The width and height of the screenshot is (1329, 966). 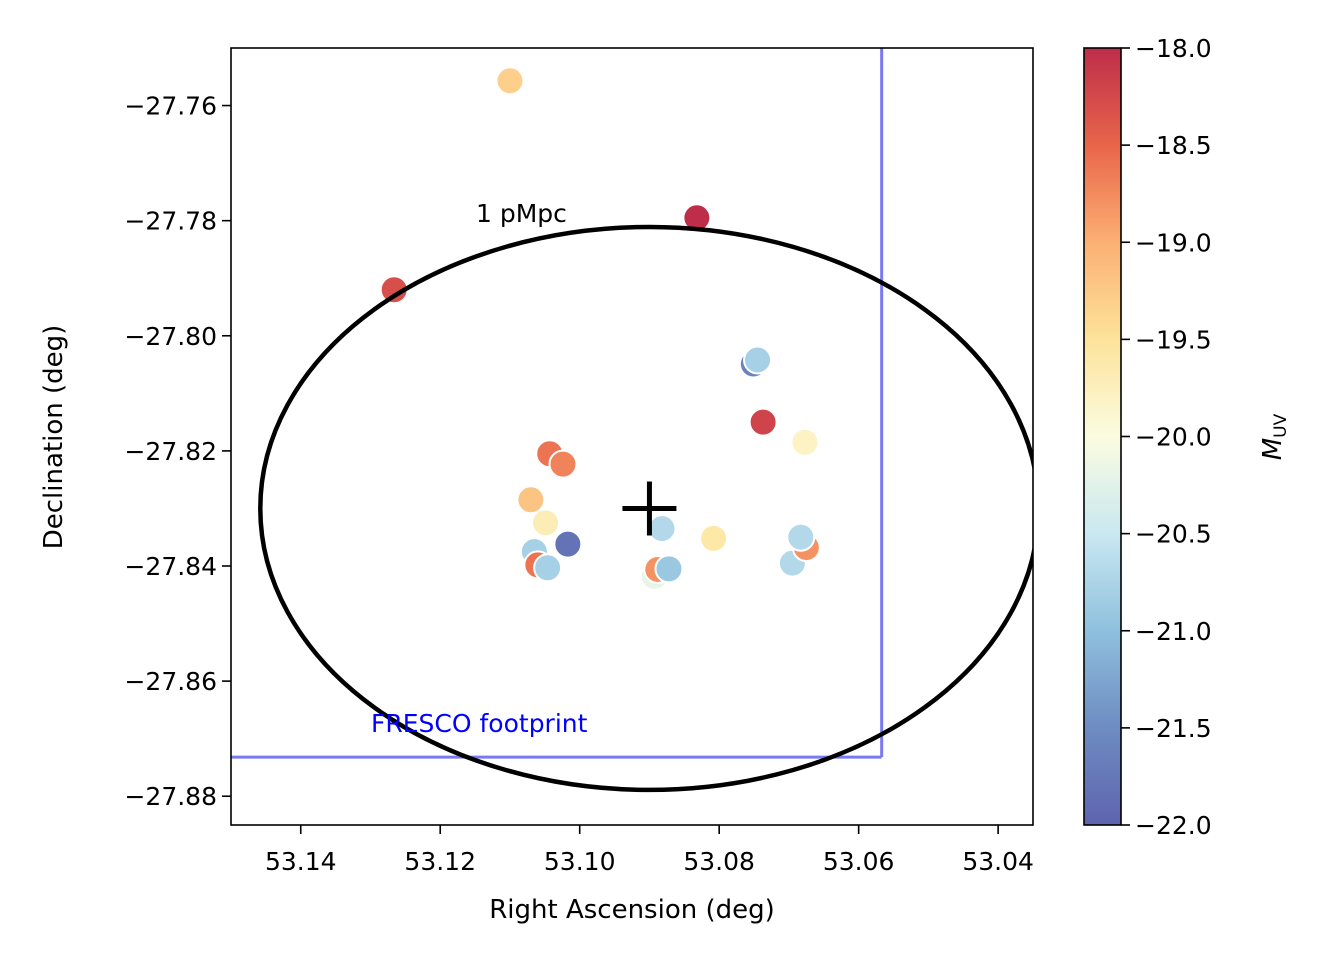 What do you see at coordinates (1173, 631) in the screenshot?
I see `colorbar-tick-label: −21.0` at bounding box center [1173, 631].